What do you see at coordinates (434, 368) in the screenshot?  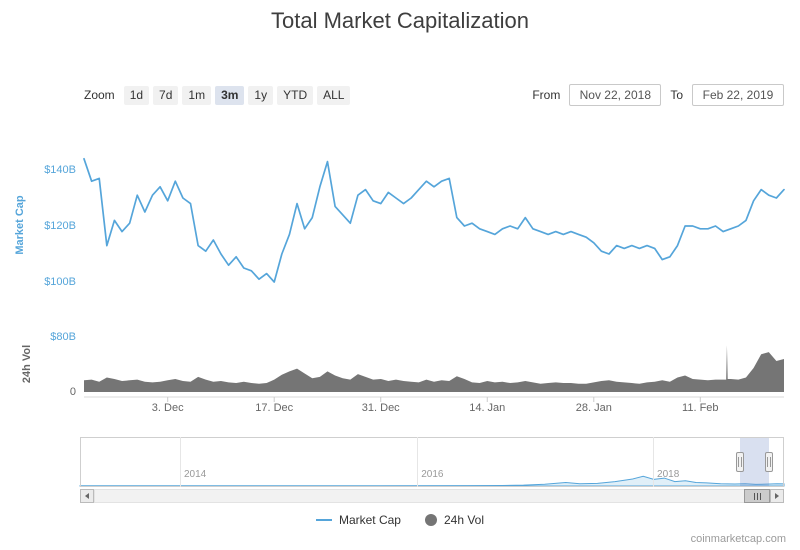 I see `volume-area-series` at bounding box center [434, 368].